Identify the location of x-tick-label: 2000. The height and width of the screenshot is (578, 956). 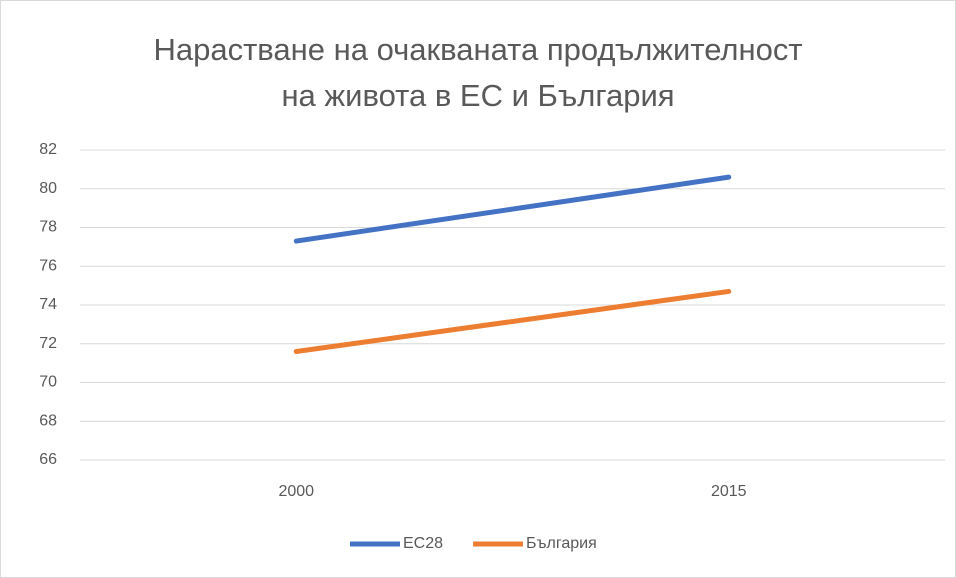
(296, 491).